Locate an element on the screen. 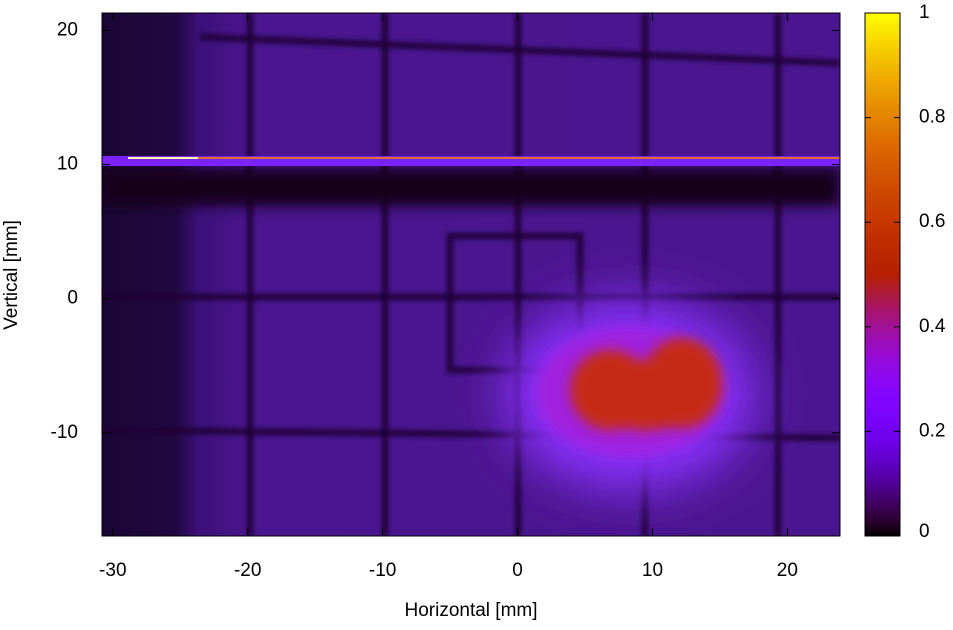  y-axis-label: Vertical [mm] is located at coordinates (11, 275).